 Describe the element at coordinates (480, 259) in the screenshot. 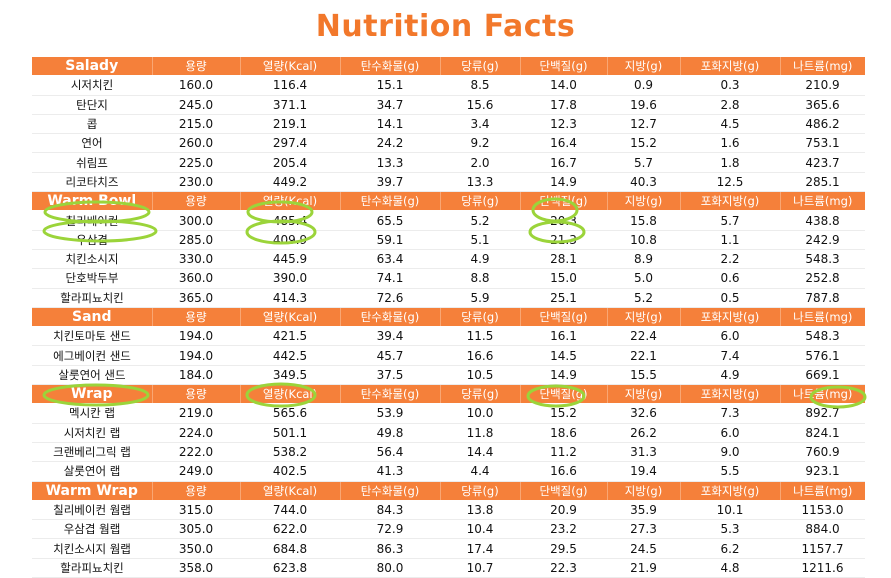

I see `nutrient-value: 4.9` at that location.